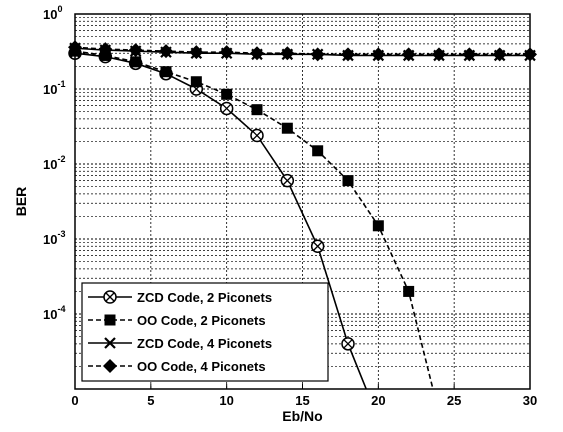  I want to click on legend-label: ZCD Code, 2 Piconets, so click(204, 297).